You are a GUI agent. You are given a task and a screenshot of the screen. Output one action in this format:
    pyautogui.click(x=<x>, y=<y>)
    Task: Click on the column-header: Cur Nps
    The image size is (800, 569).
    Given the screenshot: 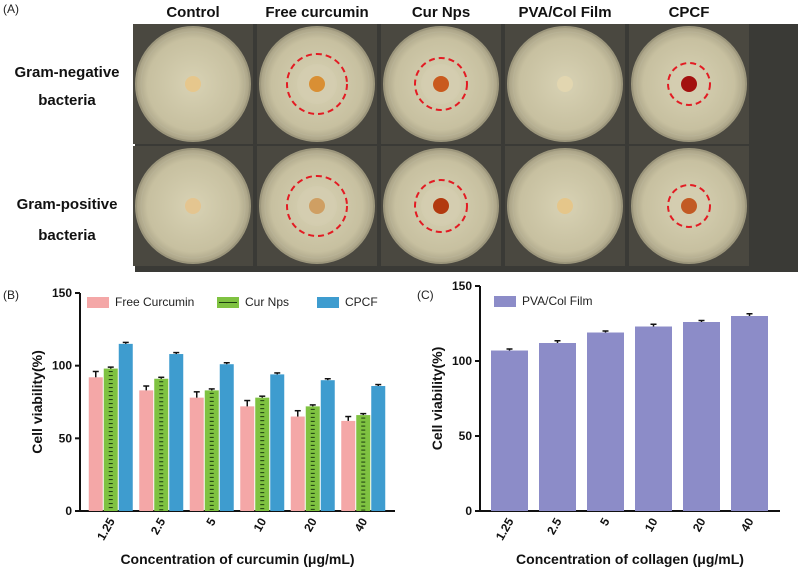 What is the action you would take?
    pyautogui.click(x=441, y=12)
    